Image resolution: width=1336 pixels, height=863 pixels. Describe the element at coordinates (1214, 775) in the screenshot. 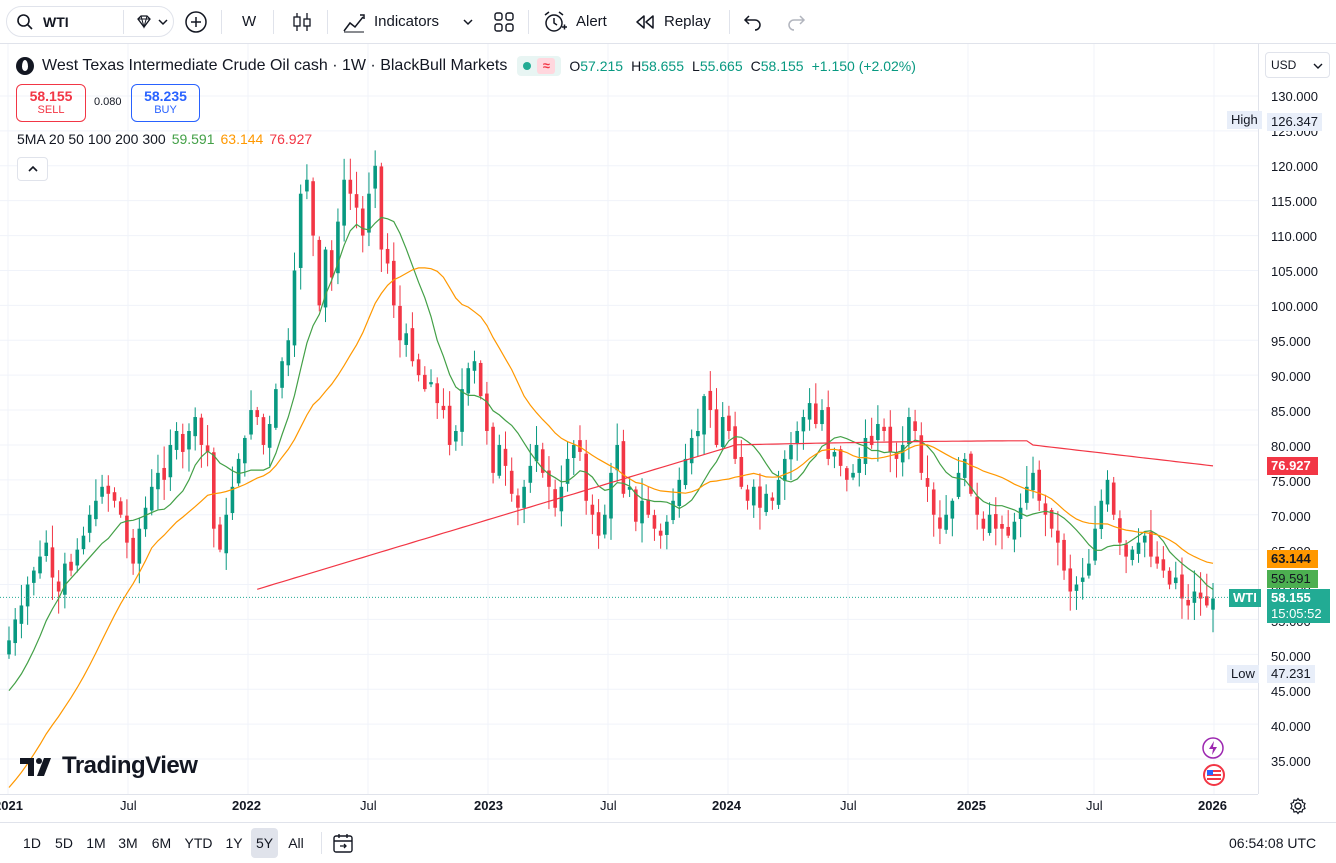

I see `us-flag-calendar-icon` at that location.